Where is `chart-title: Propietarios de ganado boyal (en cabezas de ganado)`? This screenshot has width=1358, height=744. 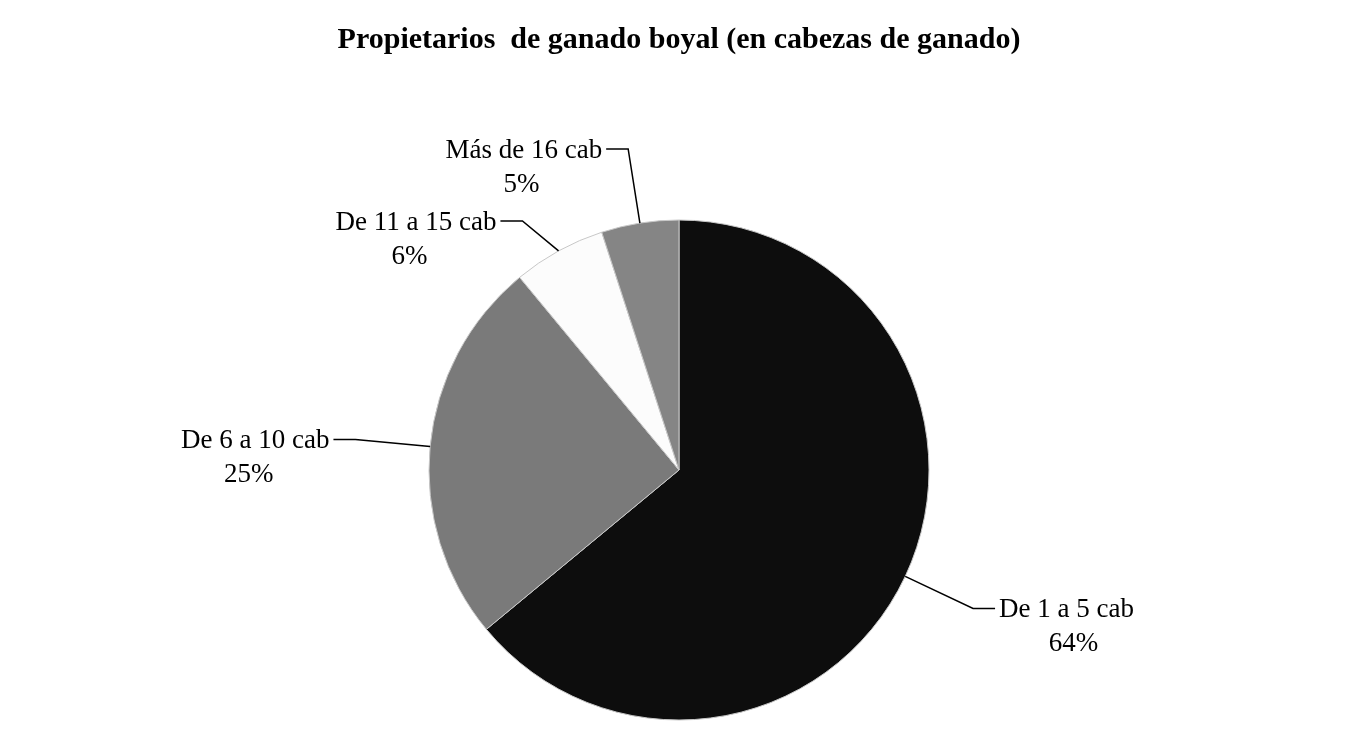
chart-title: Propietarios de ganado boyal (en cabezas de ganado) is located at coordinates (679, 38).